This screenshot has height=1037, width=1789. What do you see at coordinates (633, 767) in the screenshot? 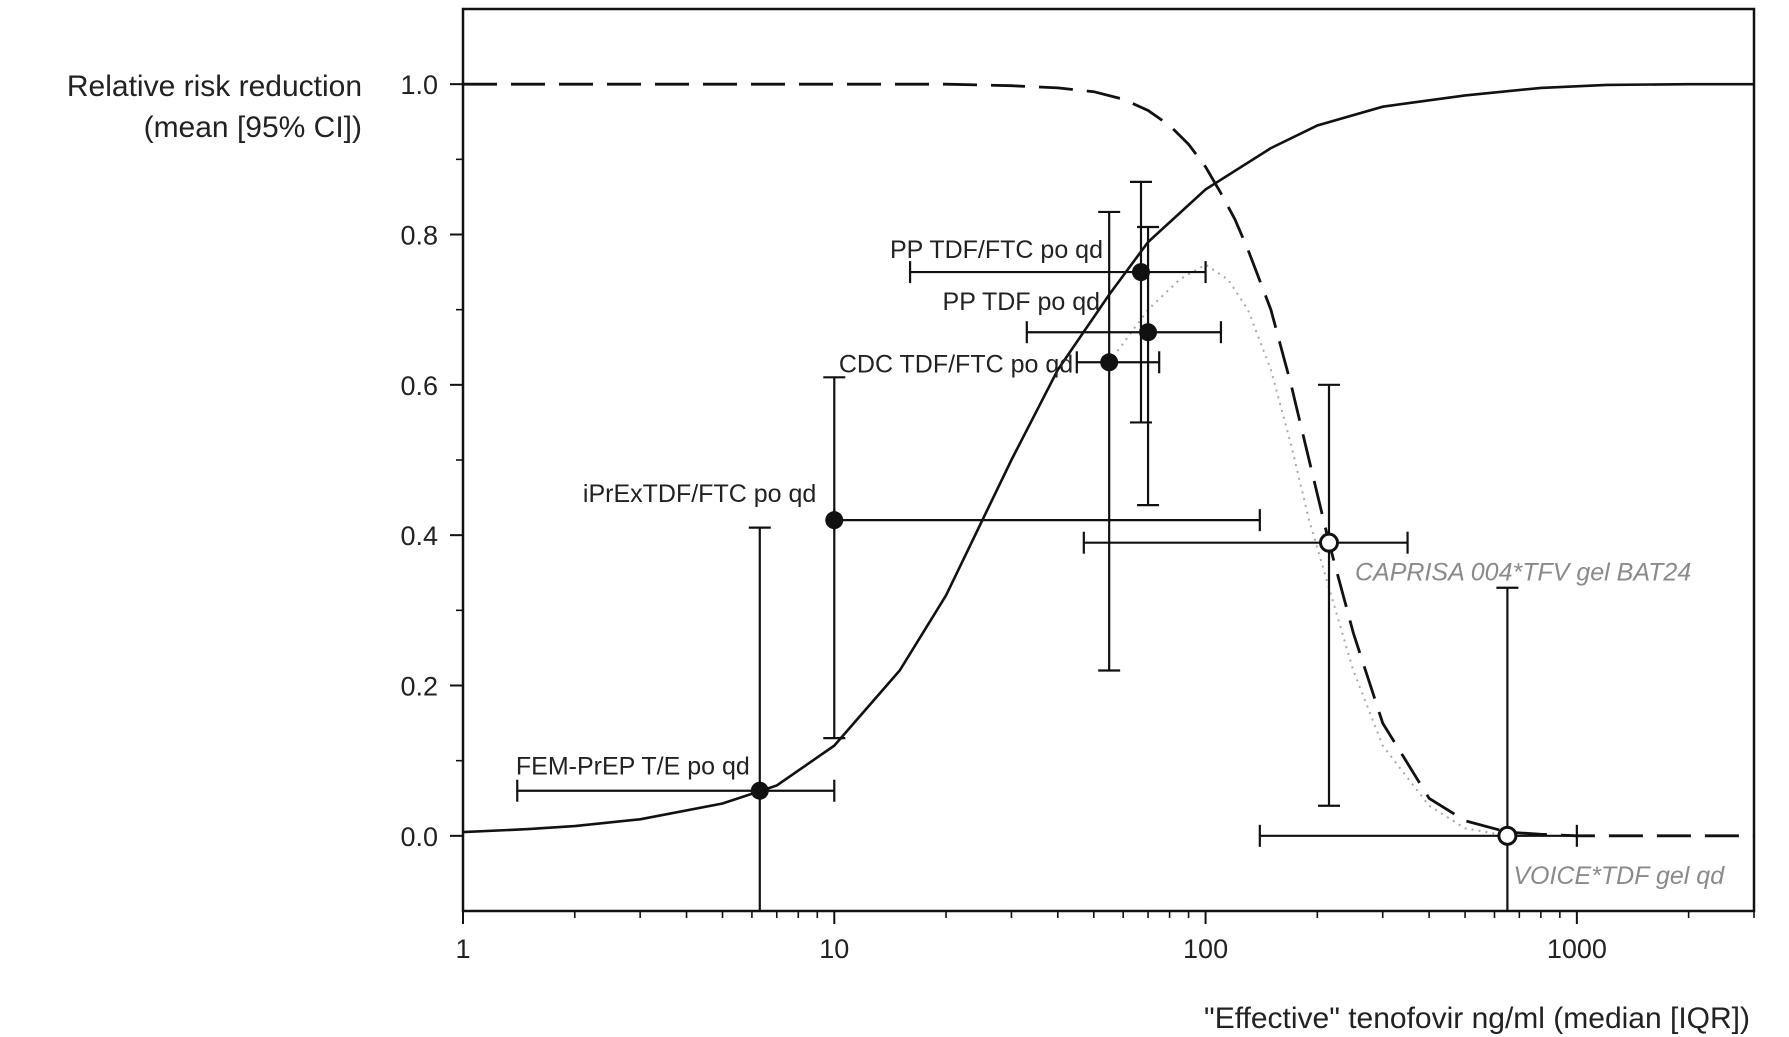
I see `data-point-label: FEM-PrEP T/E po qd` at bounding box center [633, 767].